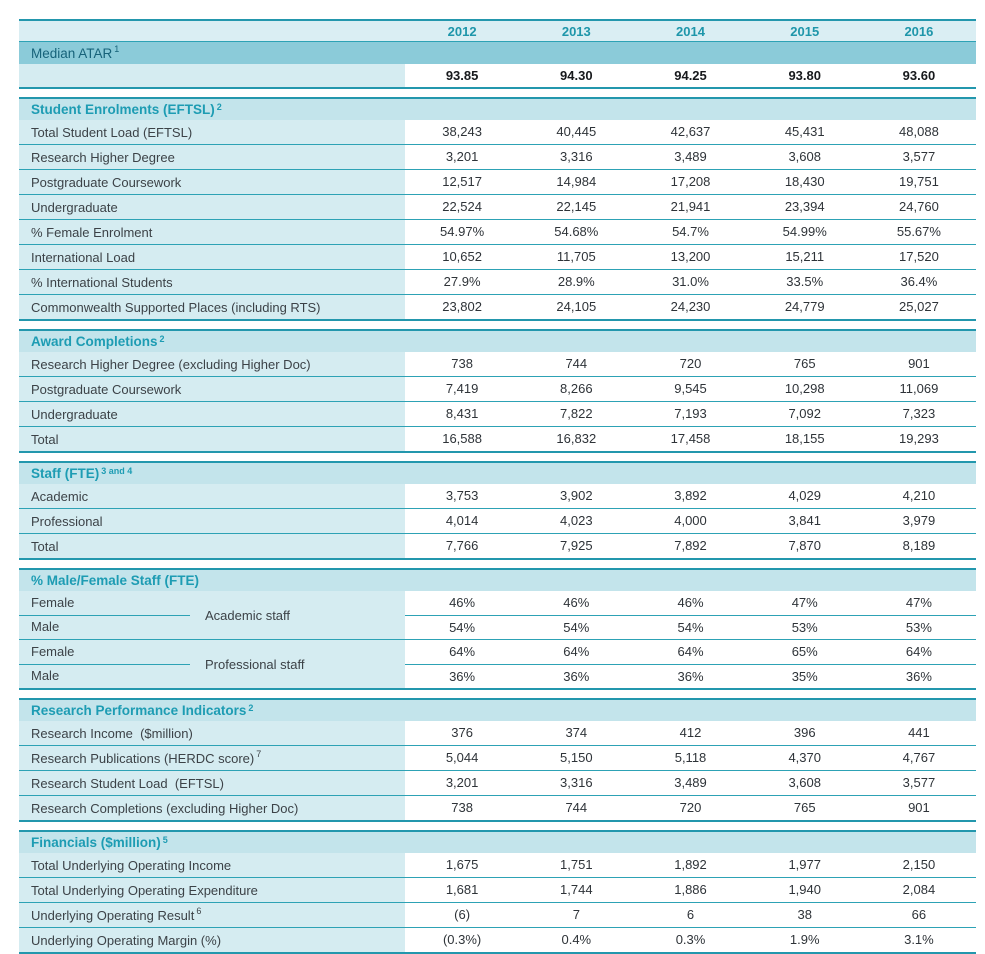 This screenshot has width=985, height=954. Describe the element at coordinates (117, 49) in the screenshot. I see `footnote-marker: 1` at that location.